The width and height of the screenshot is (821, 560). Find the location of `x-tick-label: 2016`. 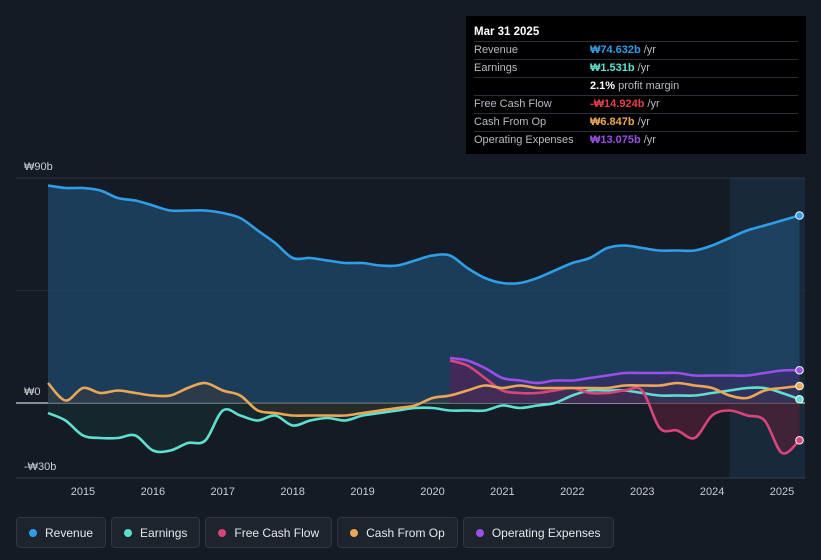

x-tick-label: 2016 is located at coordinates (153, 492).